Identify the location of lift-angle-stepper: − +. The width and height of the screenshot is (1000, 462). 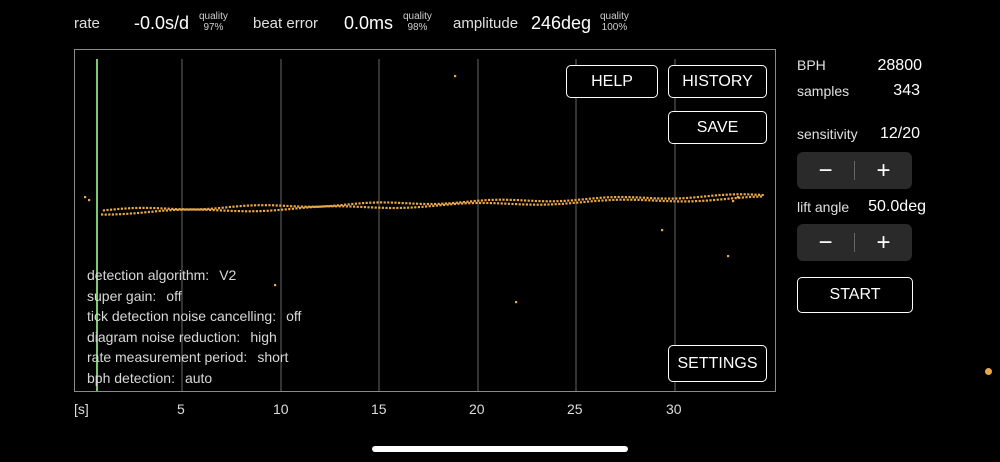
(854, 242).